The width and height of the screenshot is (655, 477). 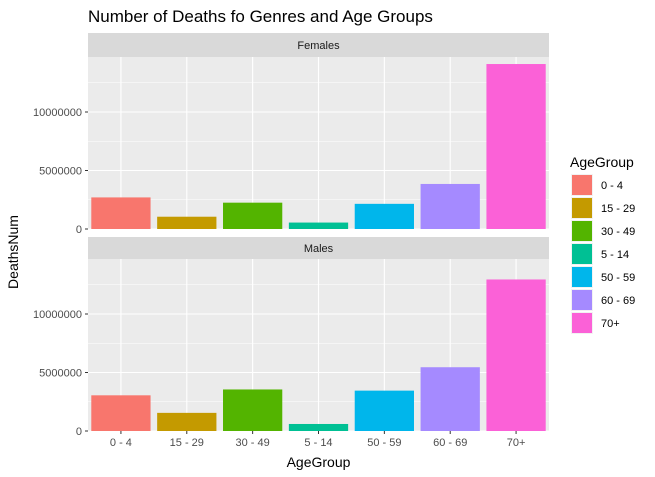 I want to click on x-tick-label: 5 - 14, so click(x=318, y=443).